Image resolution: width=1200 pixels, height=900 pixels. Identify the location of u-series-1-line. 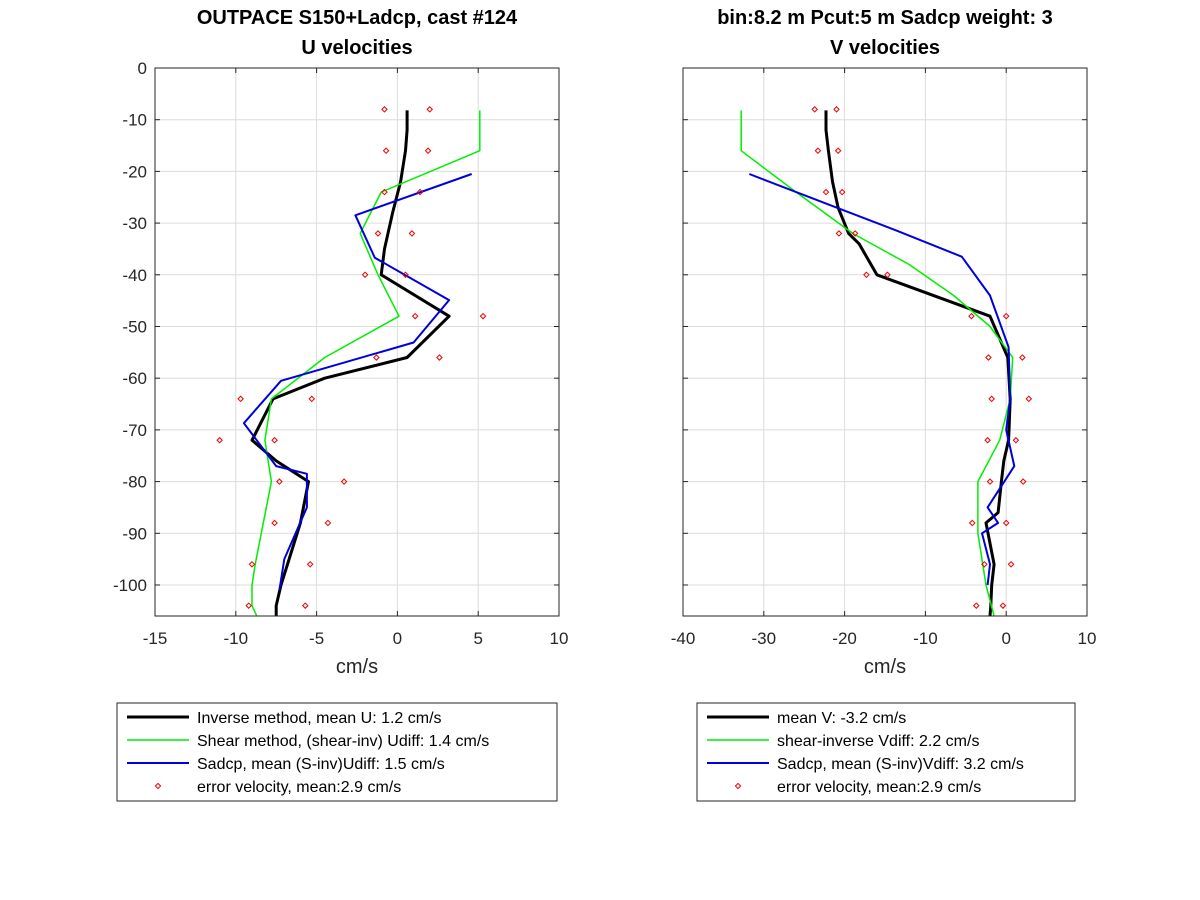
(366, 363).